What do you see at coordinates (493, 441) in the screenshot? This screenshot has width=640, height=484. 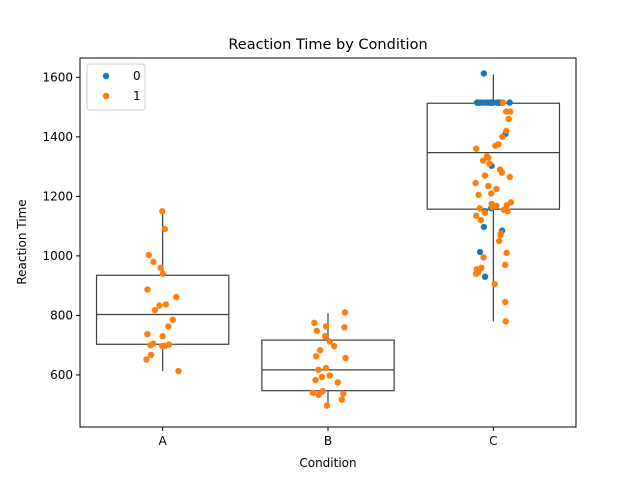 I see `x-tick-label: C` at bounding box center [493, 441].